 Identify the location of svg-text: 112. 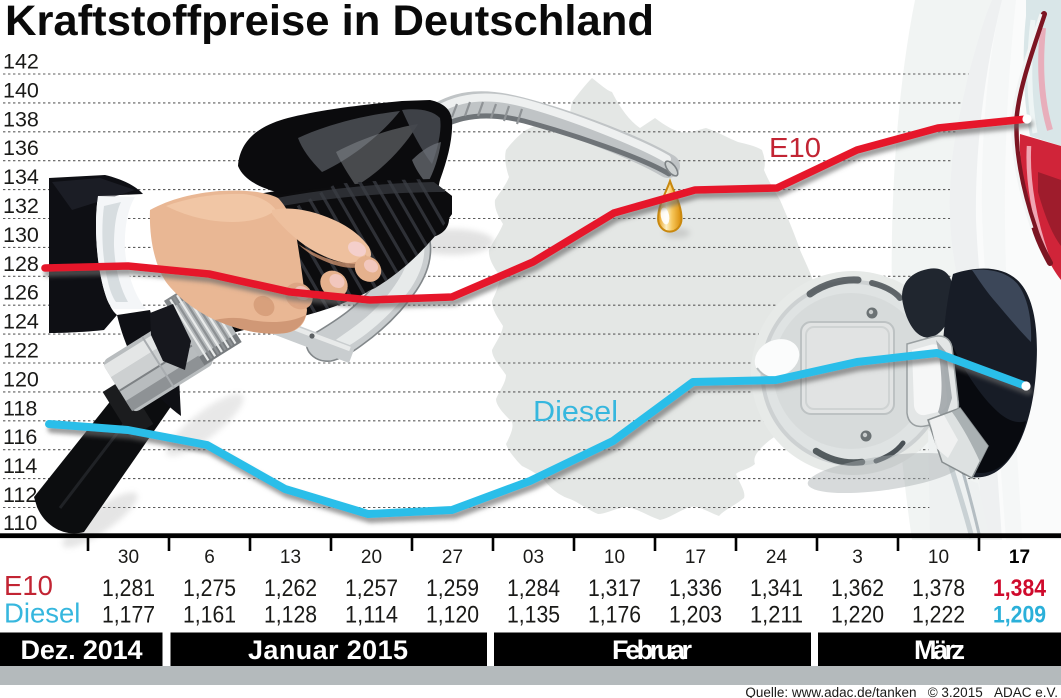
(20, 495).